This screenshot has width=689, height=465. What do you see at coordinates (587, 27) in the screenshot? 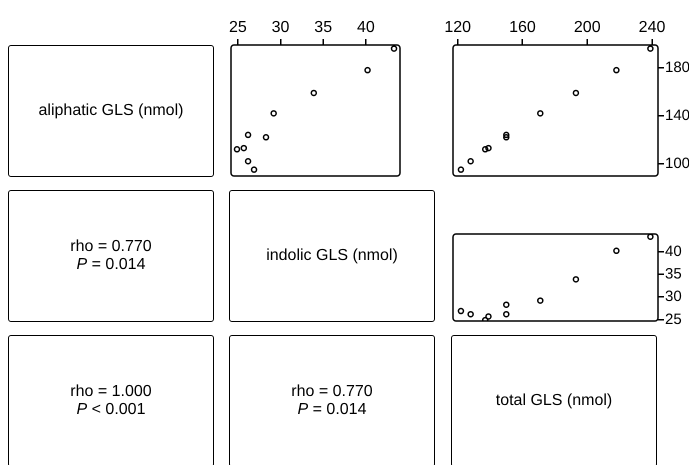
I see `x-tick-label: 200` at bounding box center [587, 27].